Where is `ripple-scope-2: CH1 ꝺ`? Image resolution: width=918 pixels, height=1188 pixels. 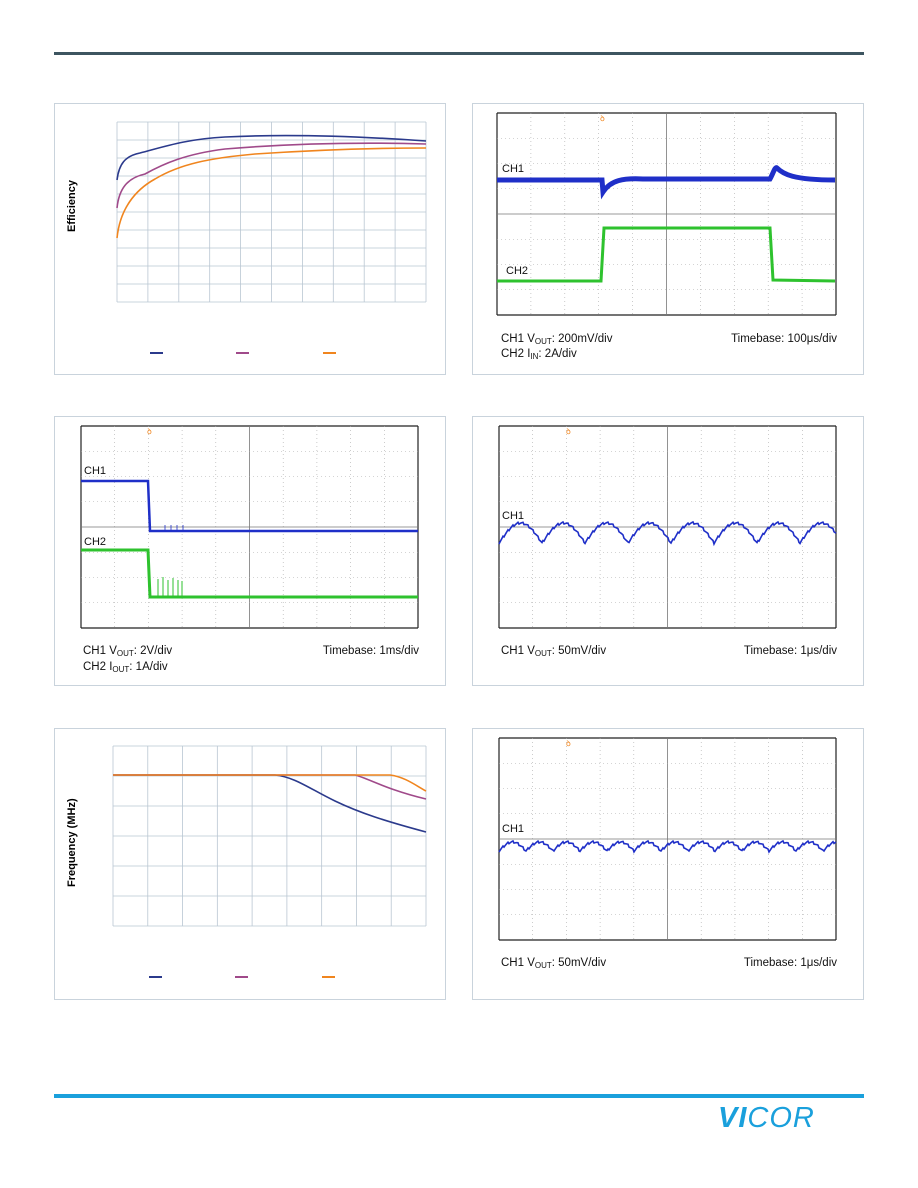 ripple-scope-2: CH1 ꝺ is located at coordinates (667, 839).